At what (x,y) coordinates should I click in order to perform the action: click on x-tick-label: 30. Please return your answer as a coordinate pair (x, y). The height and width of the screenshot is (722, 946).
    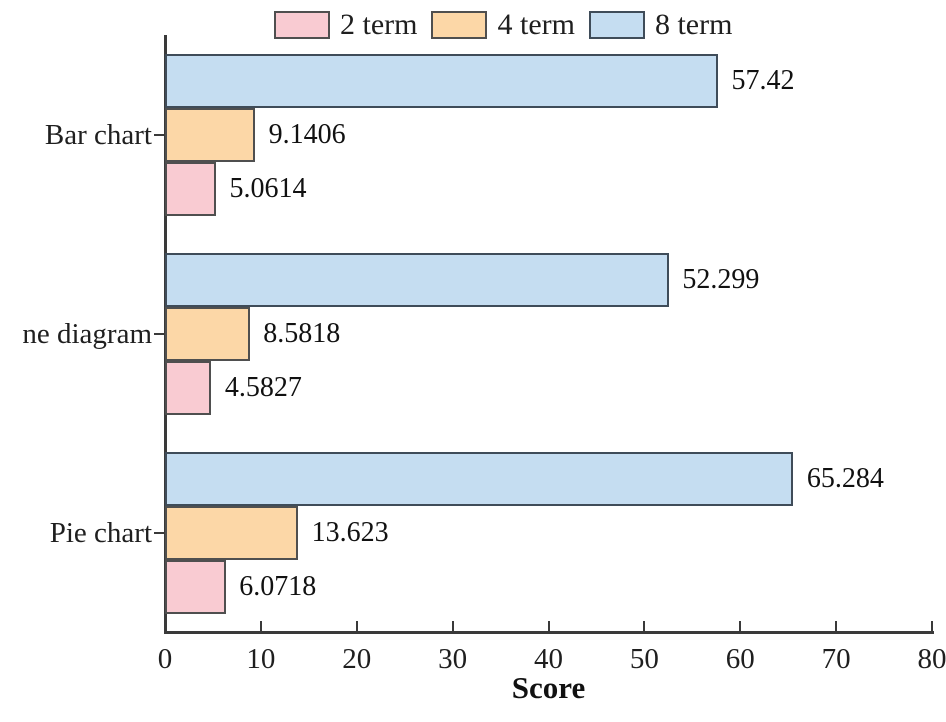
    Looking at the image, I should click on (453, 659).